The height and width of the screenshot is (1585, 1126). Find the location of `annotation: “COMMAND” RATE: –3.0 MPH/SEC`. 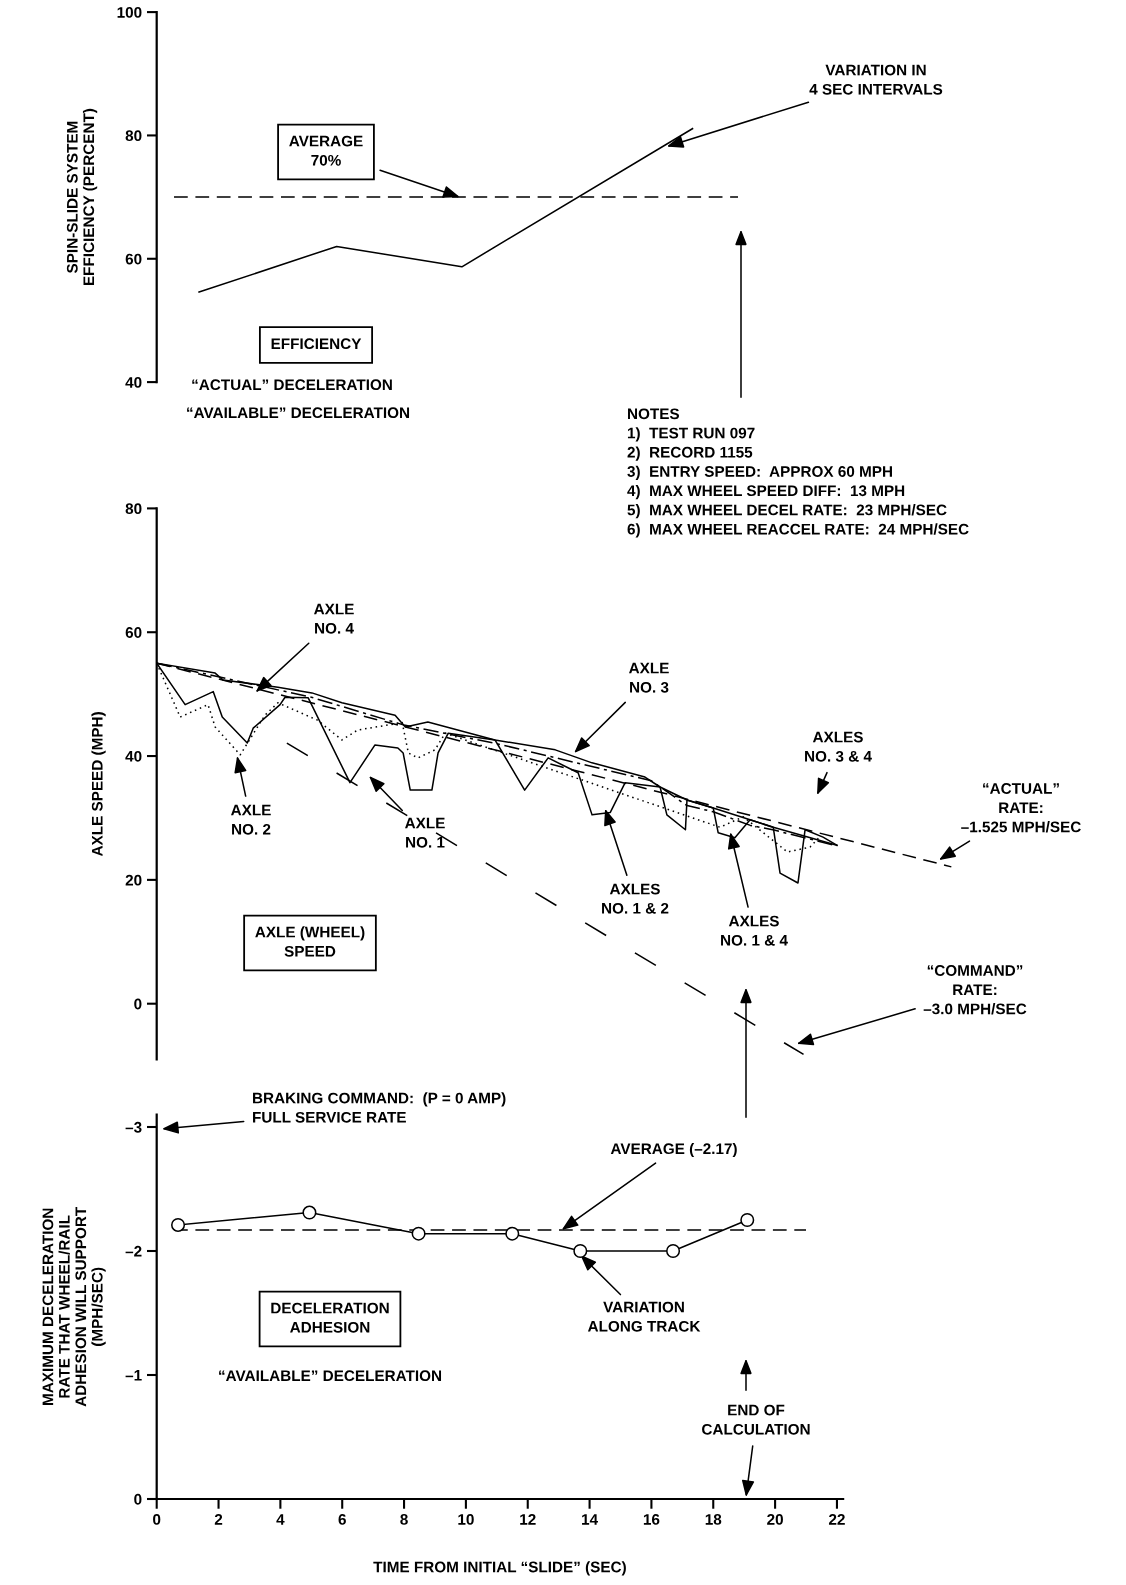

annotation: “COMMAND” RATE: –3.0 MPH/SEC is located at coordinates (975, 990).